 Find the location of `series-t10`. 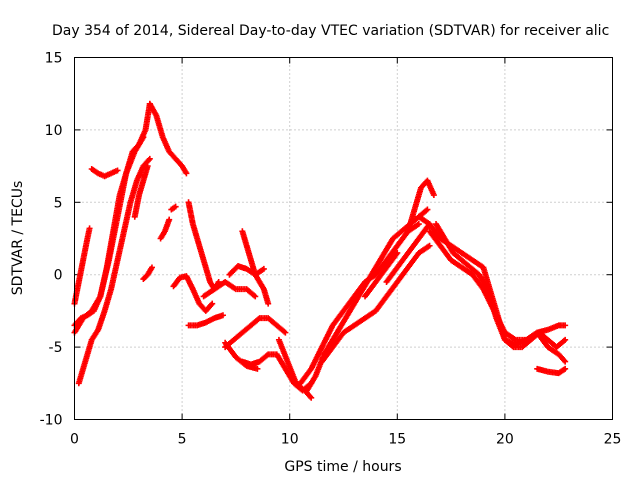

series-t10 is located at coordinates (173, 208).